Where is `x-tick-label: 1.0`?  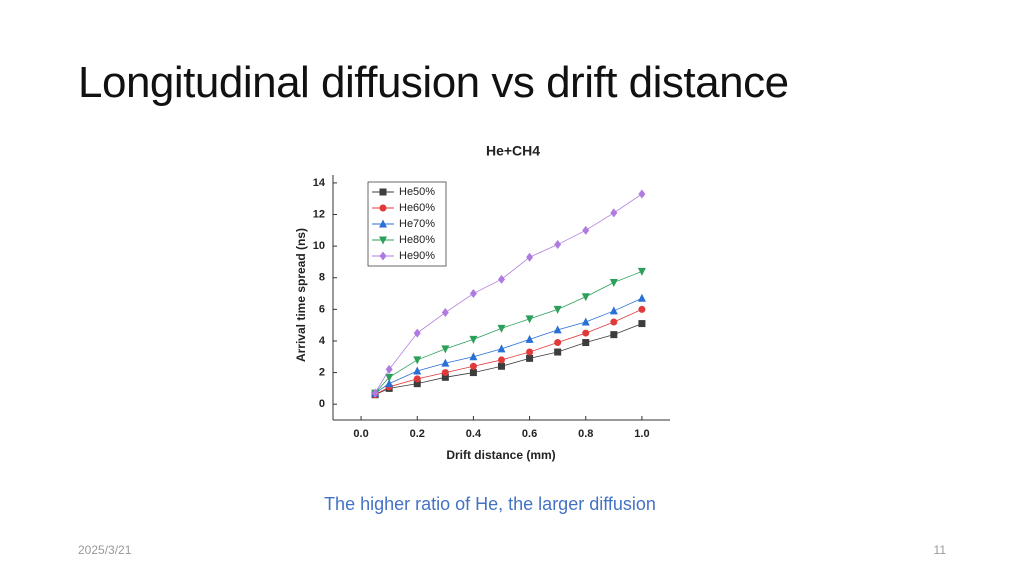 x-tick-label: 1.0 is located at coordinates (641, 434).